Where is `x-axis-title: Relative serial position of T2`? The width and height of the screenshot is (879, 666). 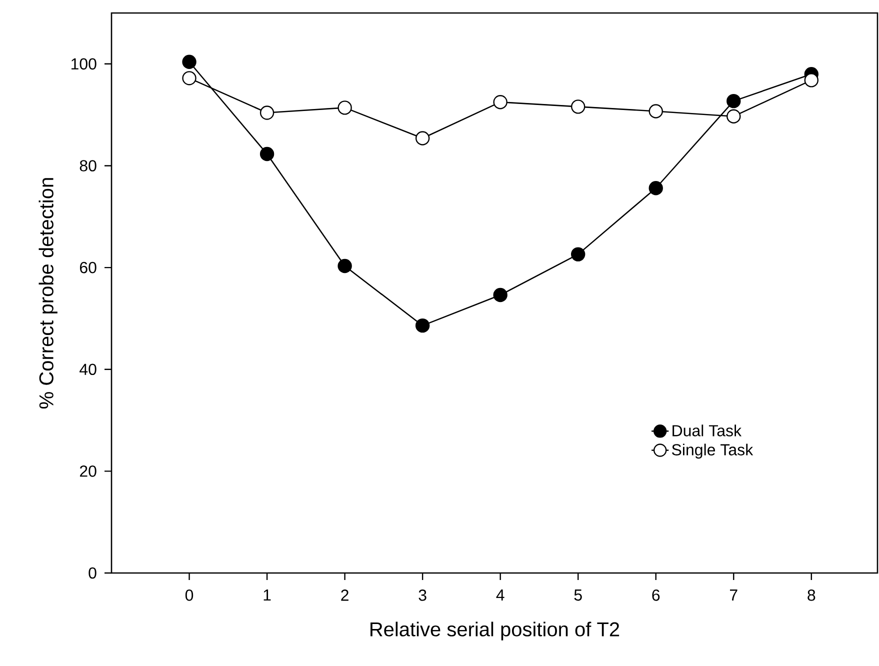
x-axis-title: Relative serial position of T2 is located at coordinates (495, 631).